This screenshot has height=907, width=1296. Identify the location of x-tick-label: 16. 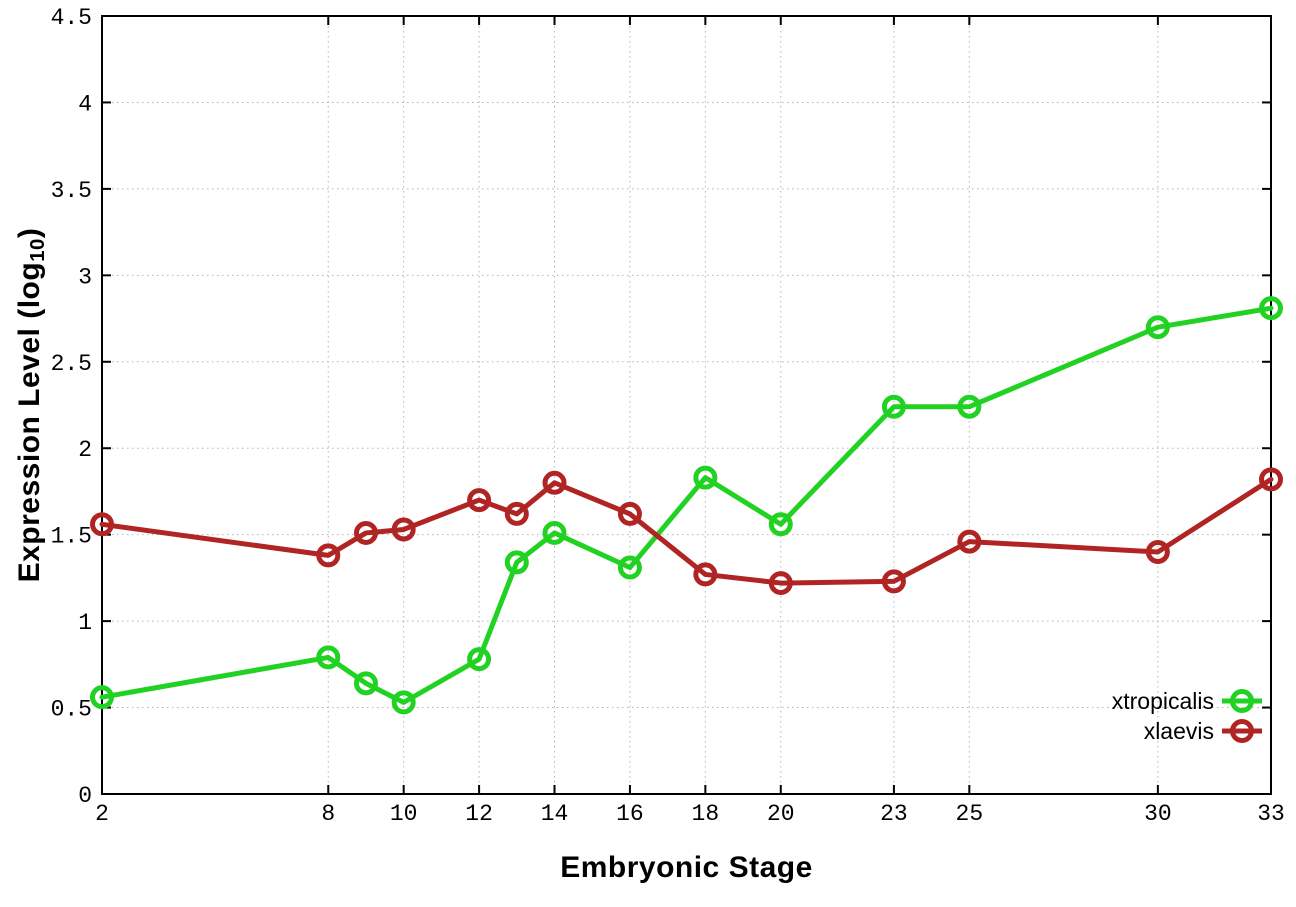
(630, 814).